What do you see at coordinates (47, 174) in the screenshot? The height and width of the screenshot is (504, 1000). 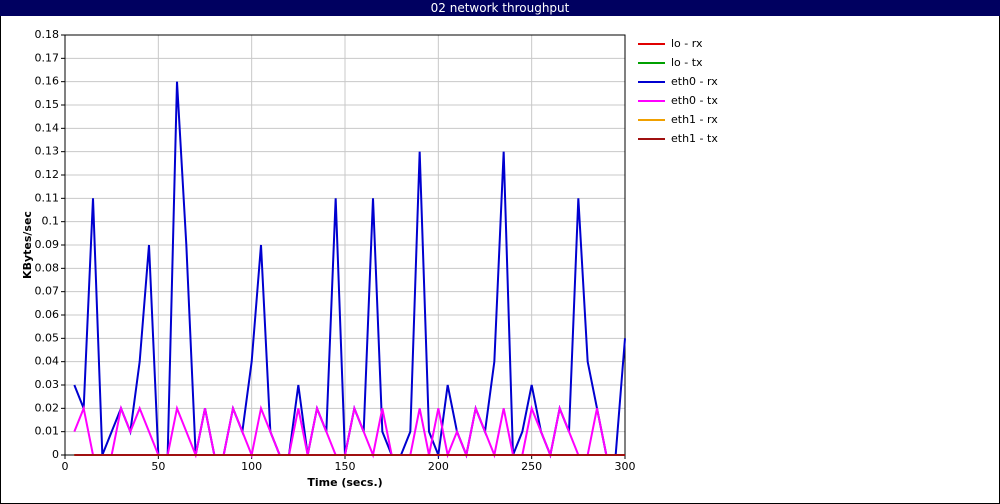 I see `y-tick-label: 0.12` at bounding box center [47, 174].